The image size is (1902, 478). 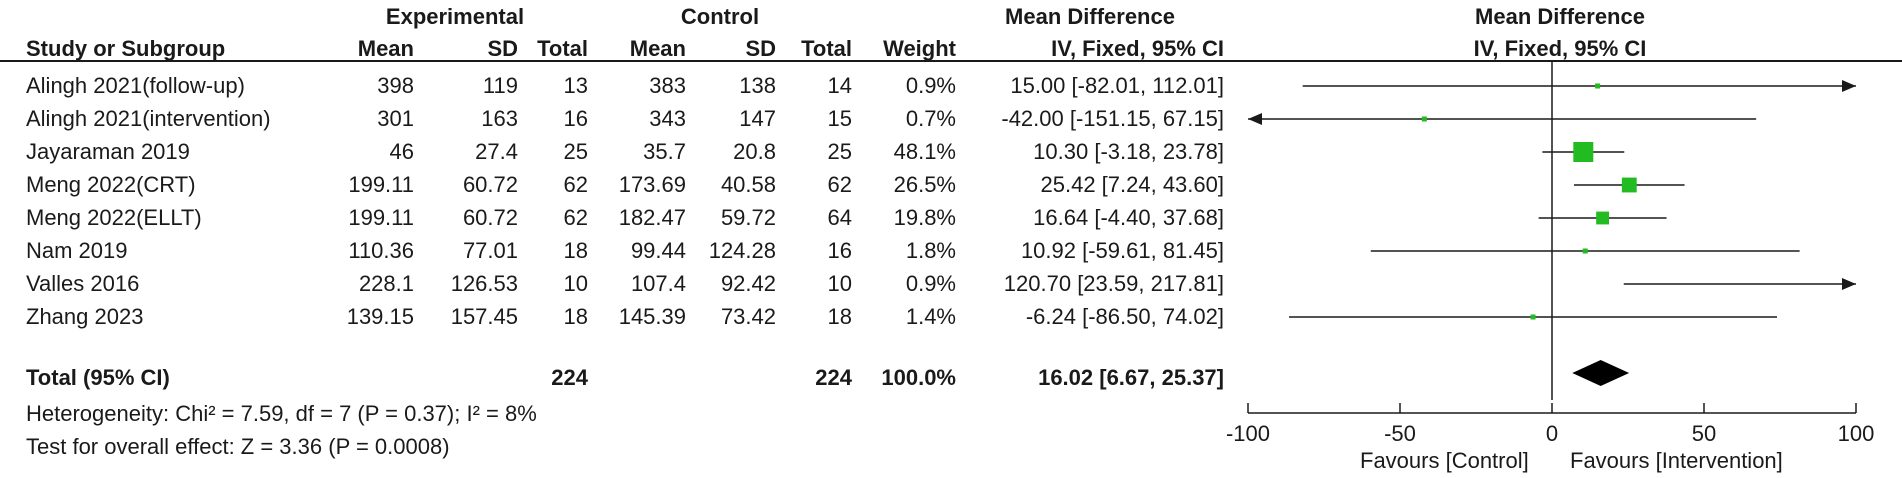 What do you see at coordinates (930, 118) in the screenshot?
I see `weight: 0.7%` at bounding box center [930, 118].